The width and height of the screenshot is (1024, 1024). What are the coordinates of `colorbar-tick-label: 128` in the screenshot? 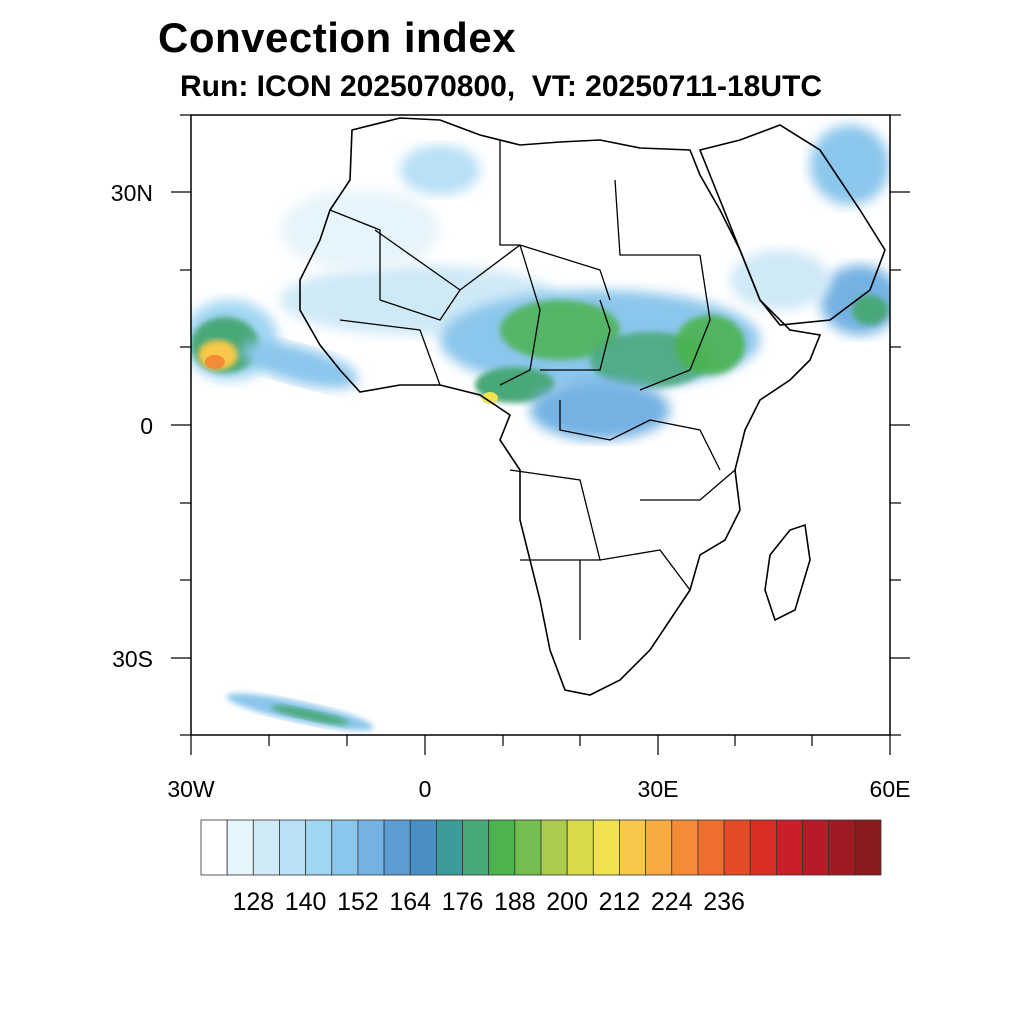 It's located at (253, 902).